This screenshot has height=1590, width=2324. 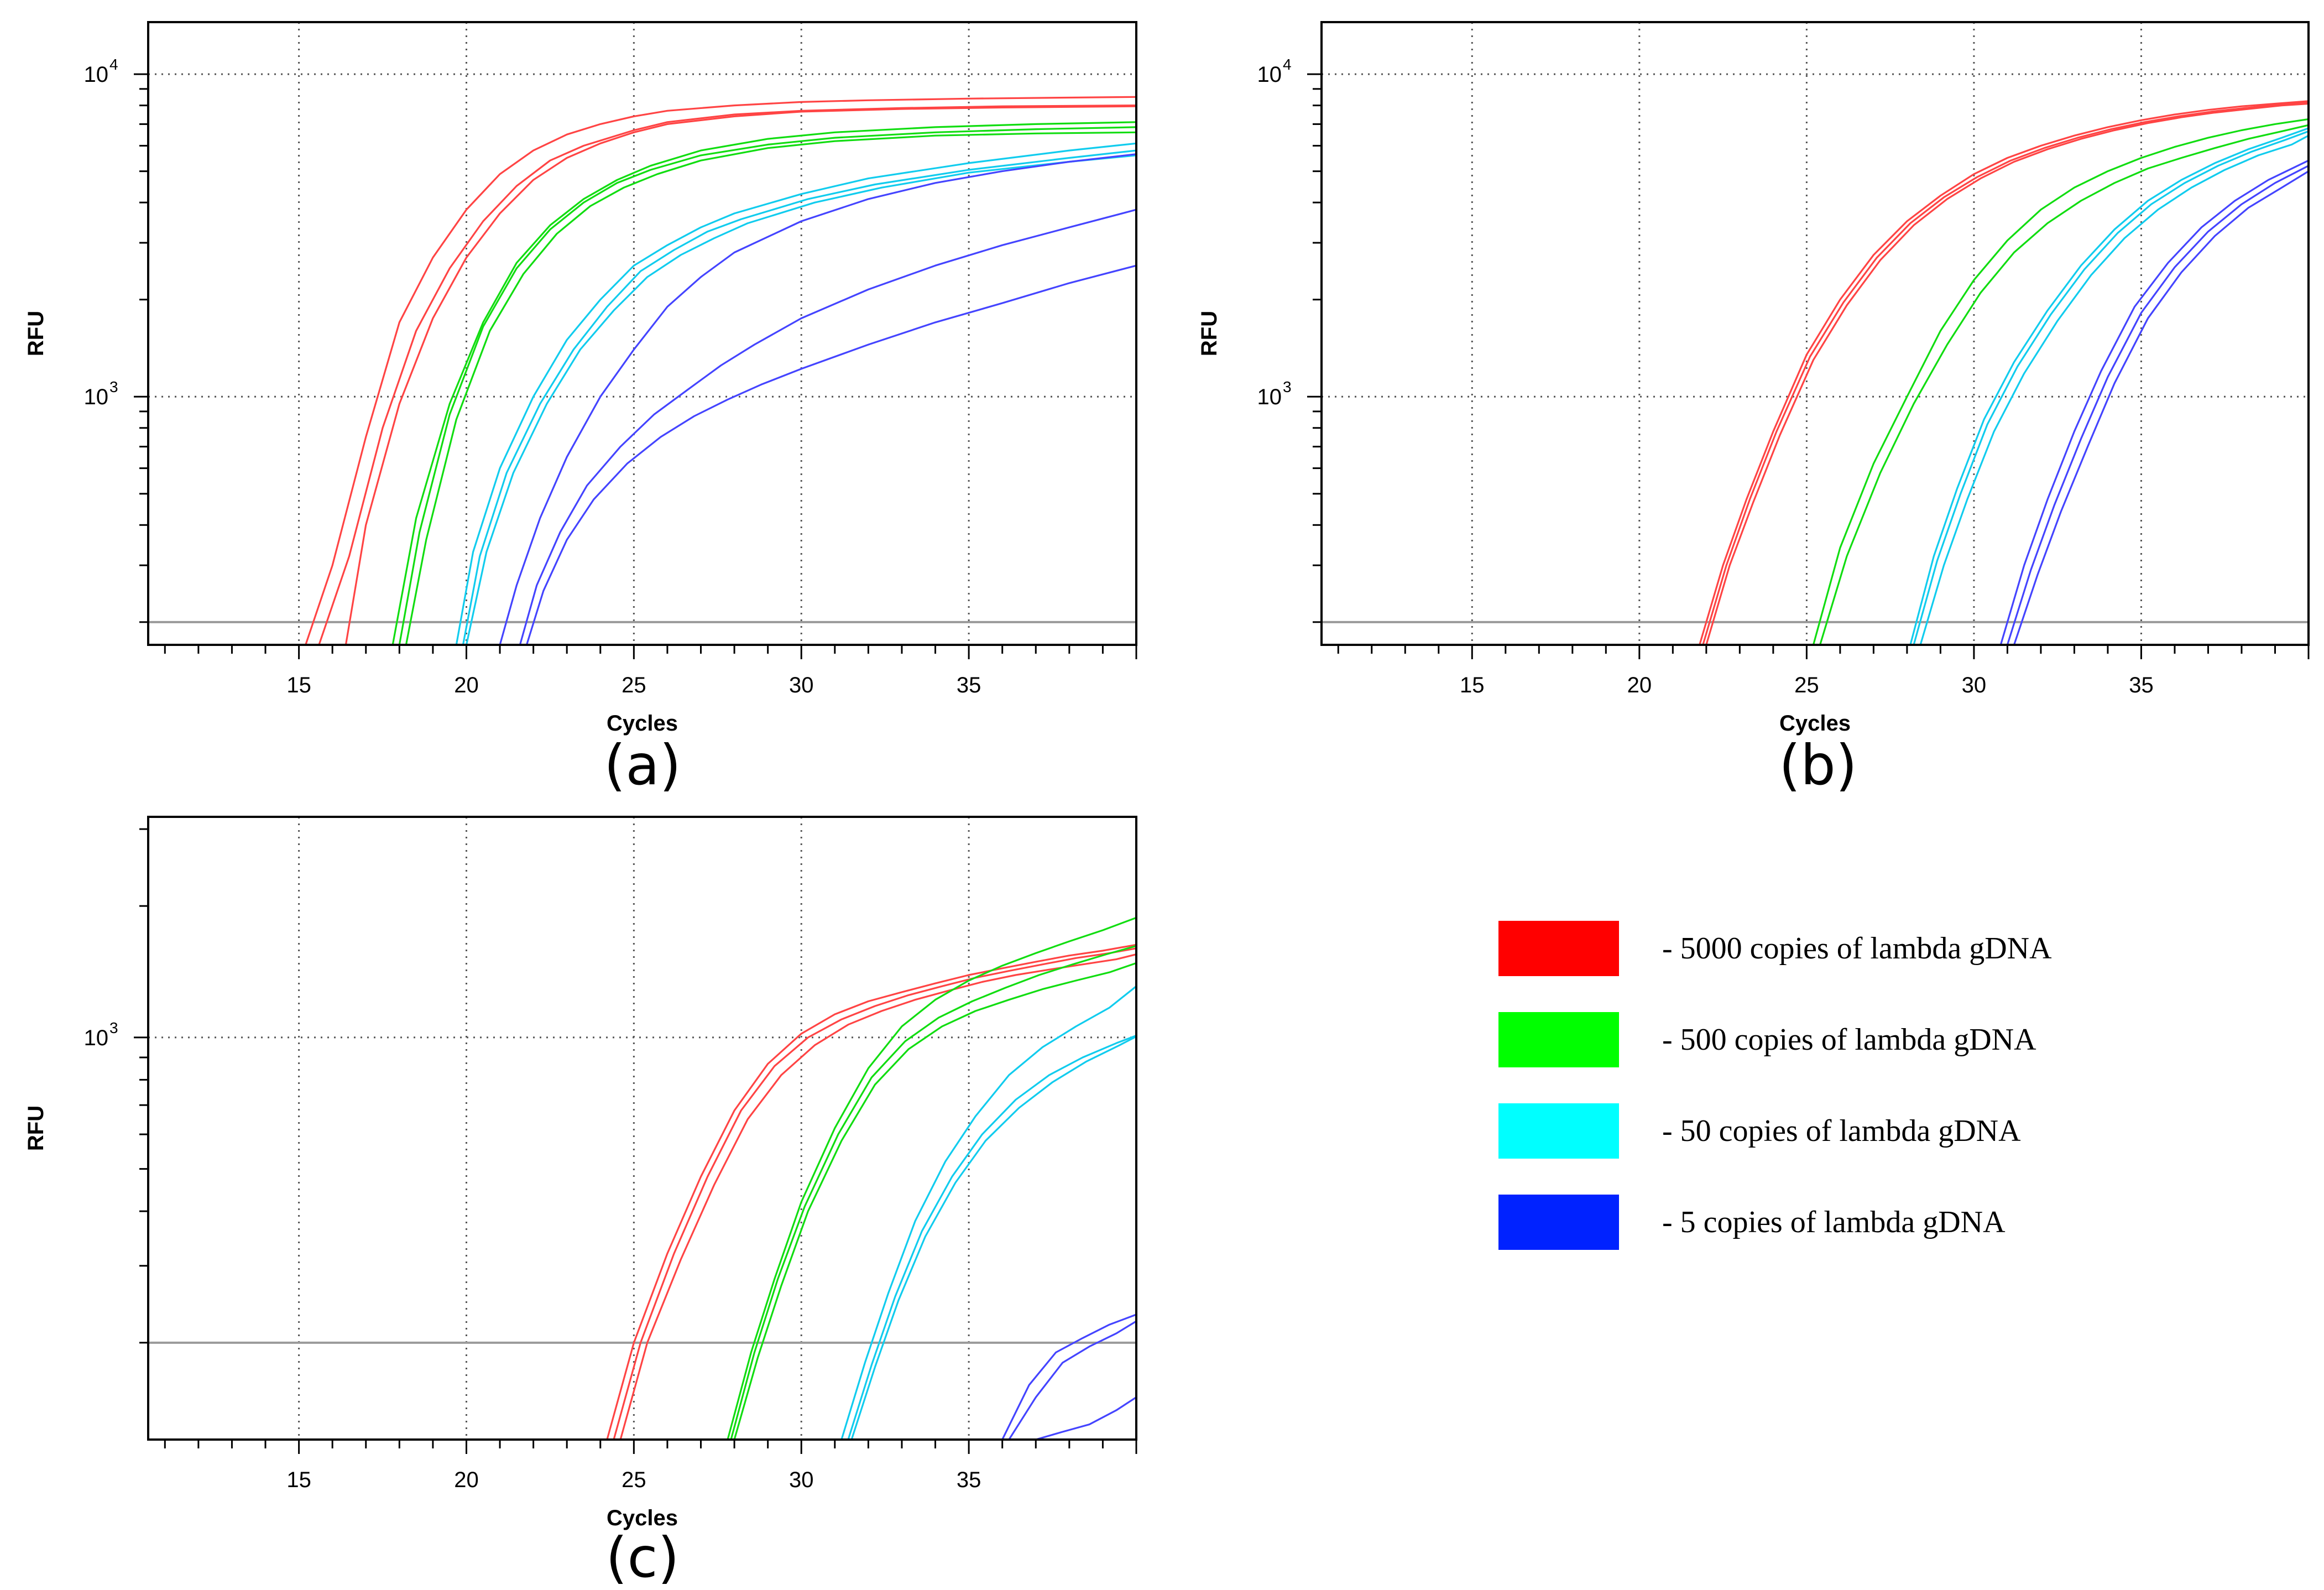 What do you see at coordinates (1287, 386) in the screenshot?
I see `y-tick-exponent-b-3: 3` at bounding box center [1287, 386].